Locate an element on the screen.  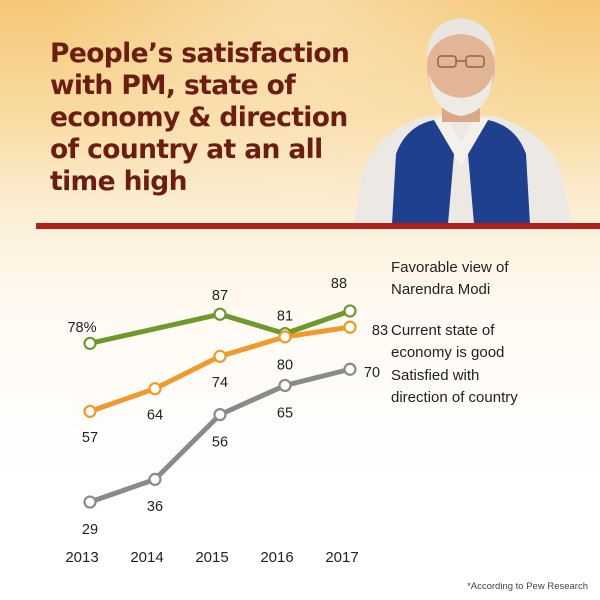
legend-label: direction of country is located at coordinates (454, 397).